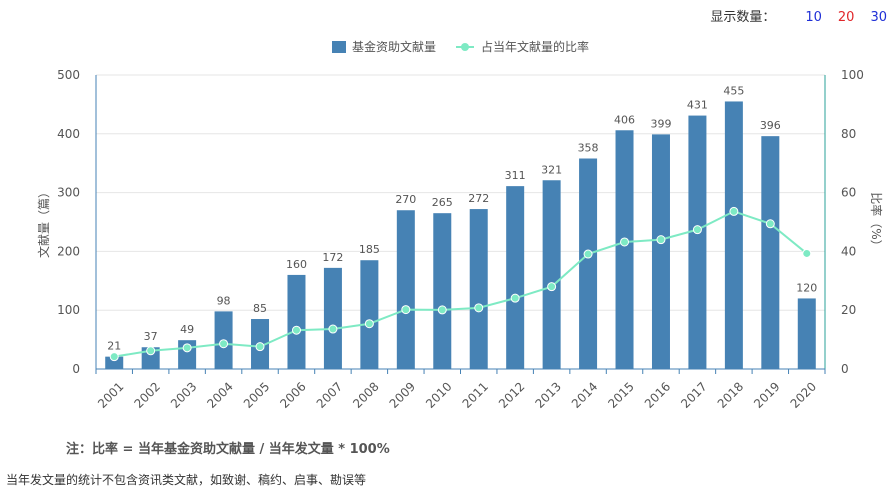 The image size is (895, 498). I want to click on bar-data-label: 37, so click(151, 336).